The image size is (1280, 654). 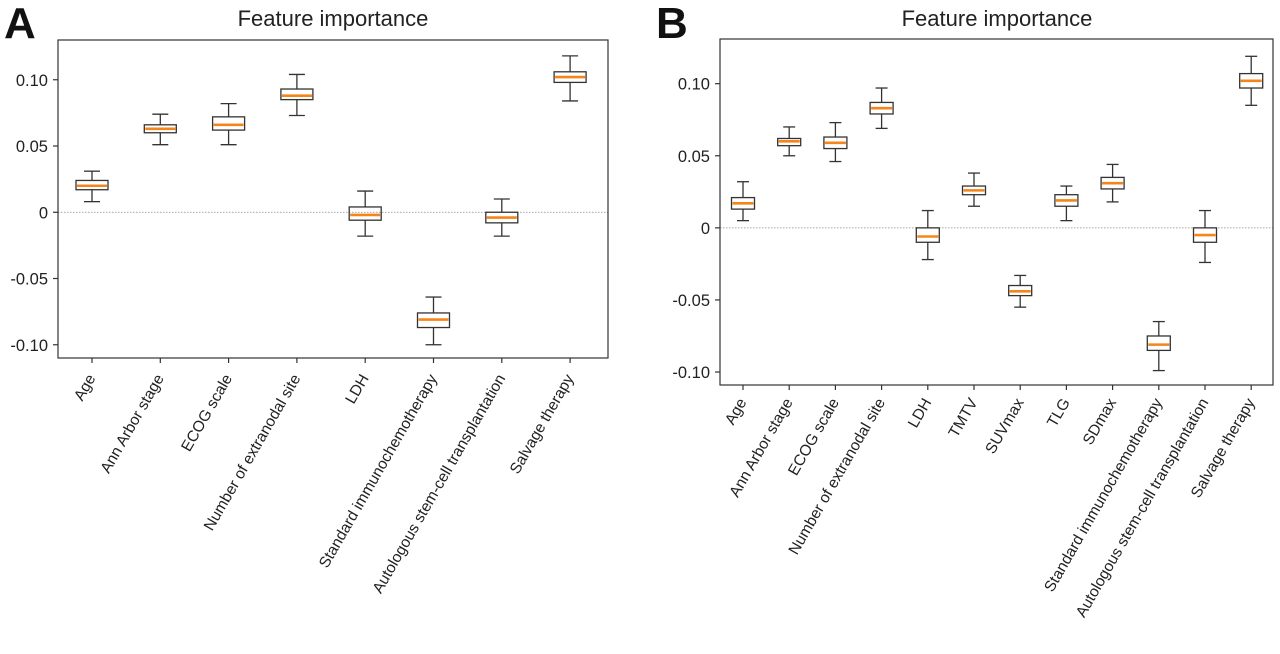 What do you see at coordinates (964, 418) in the screenshot?
I see `x-category-label: TMTV` at bounding box center [964, 418].